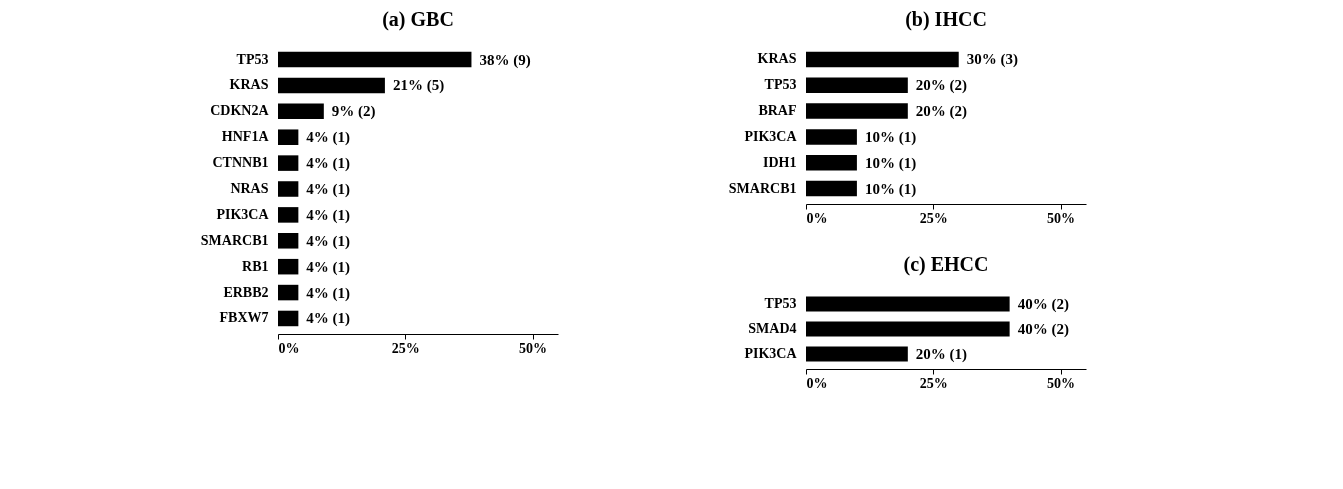 This screenshot has height=489, width=1343. What do you see at coordinates (992, 60) in the screenshot?
I see `data-label: 30% (3)` at bounding box center [992, 60].